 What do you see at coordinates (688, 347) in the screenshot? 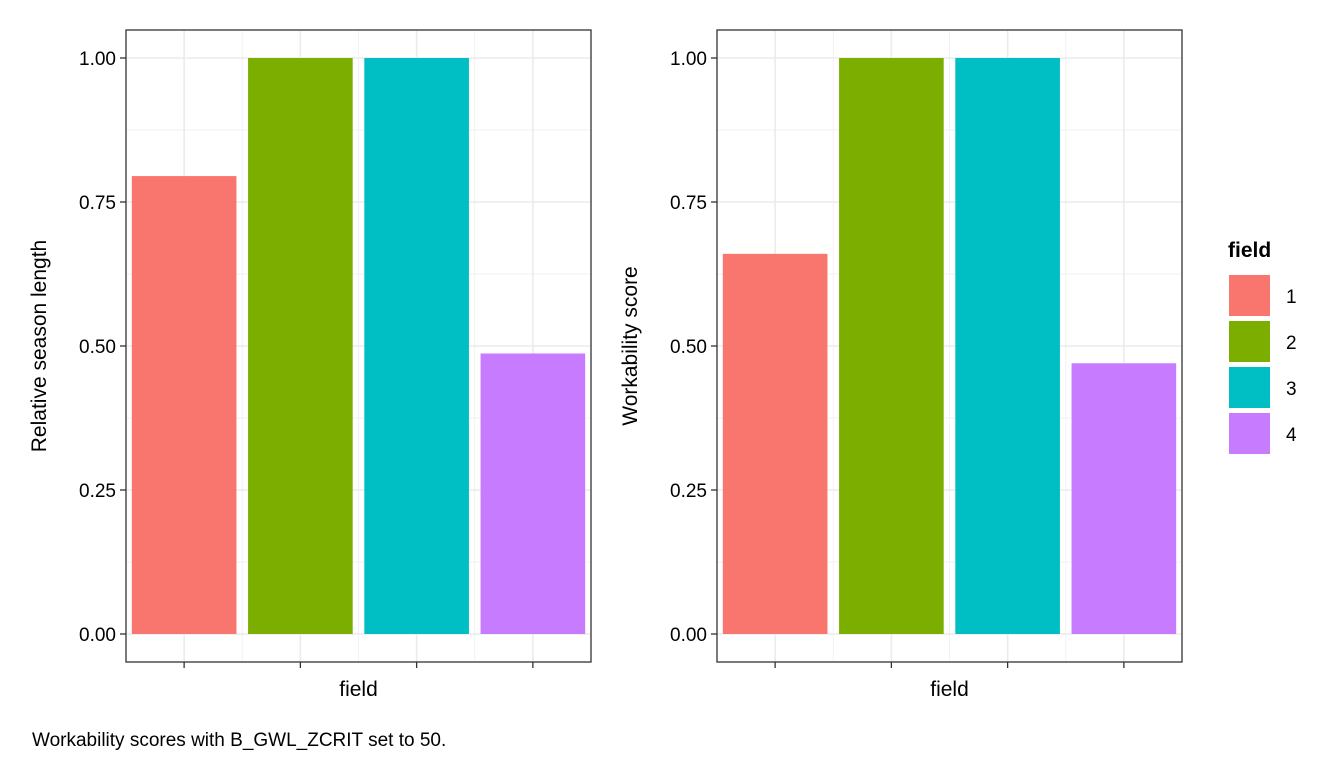
I see `panel2-y-tick-label: 0.50` at bounding box center [688, 347].